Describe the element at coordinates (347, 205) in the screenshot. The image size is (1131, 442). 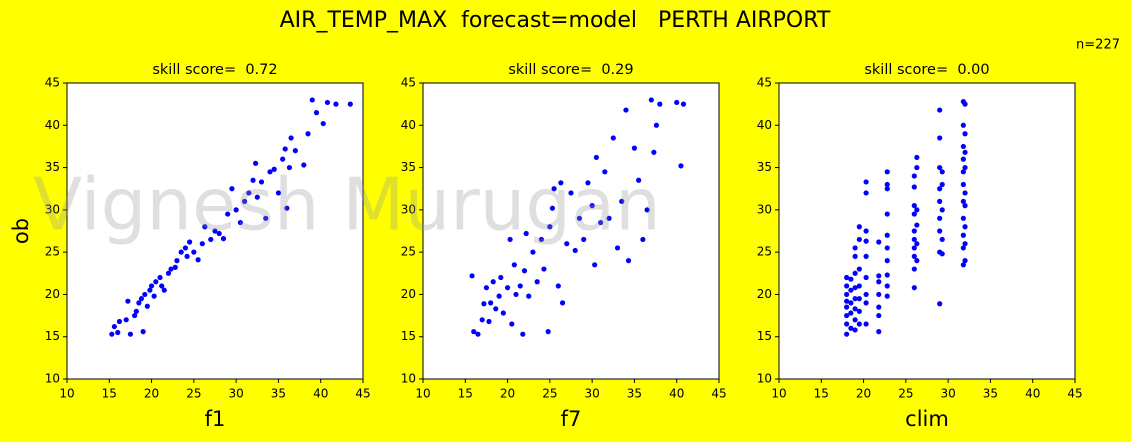
I see `watermark: Vignesh Murugan` at that location.